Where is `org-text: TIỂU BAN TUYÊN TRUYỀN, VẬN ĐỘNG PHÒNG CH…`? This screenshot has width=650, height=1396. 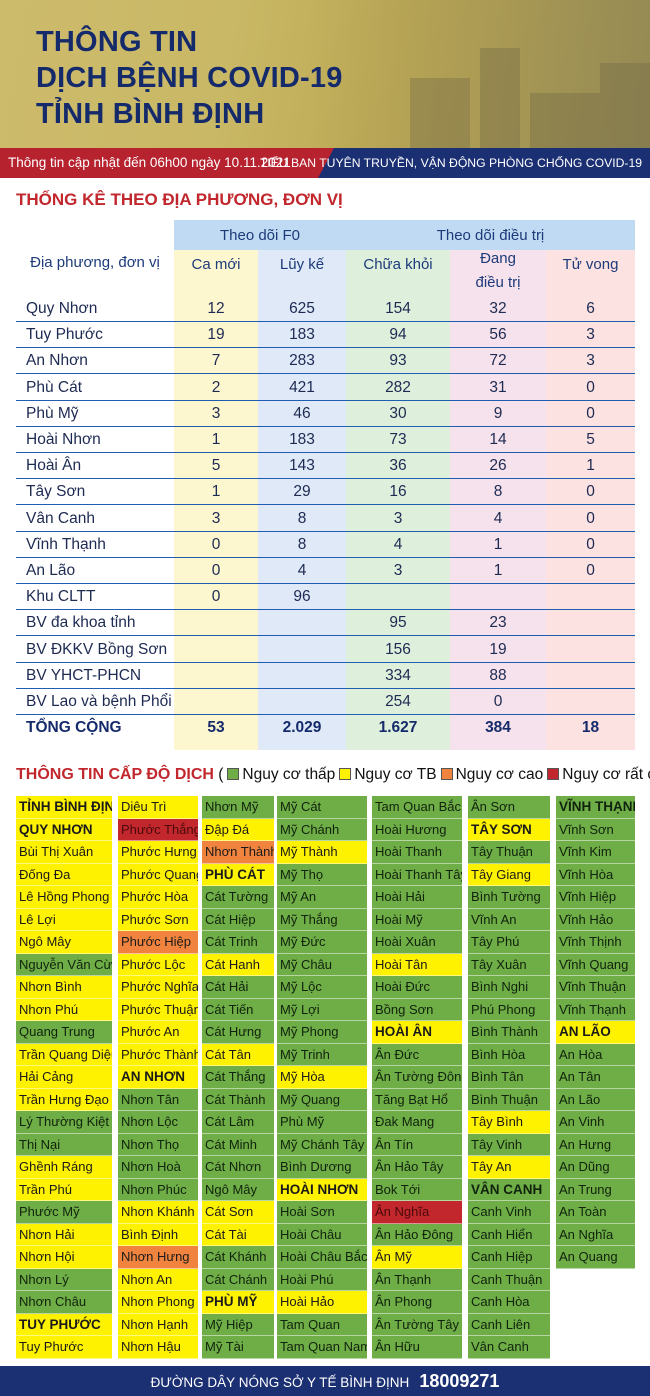 org-text: TIỂU BAN TUYÊN TRUYỀN, VẬN ĐỘNG PHÒNG CH… is located at coordinates (450, 163).